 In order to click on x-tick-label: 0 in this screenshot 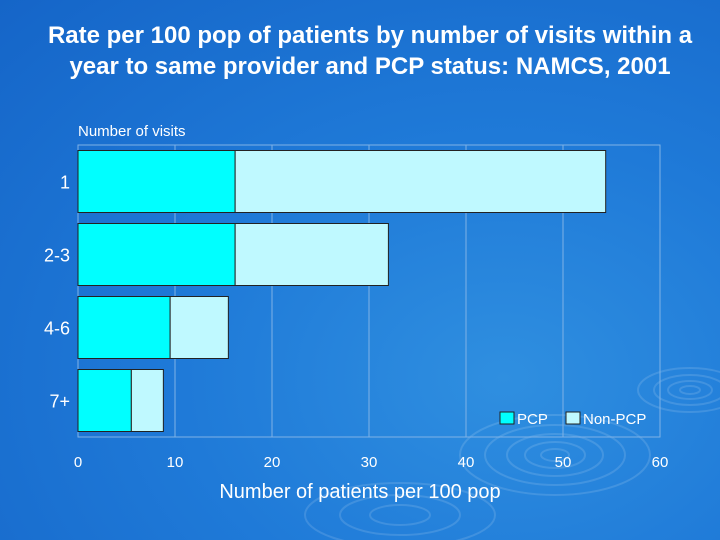, I will do `click(78, 462)`.